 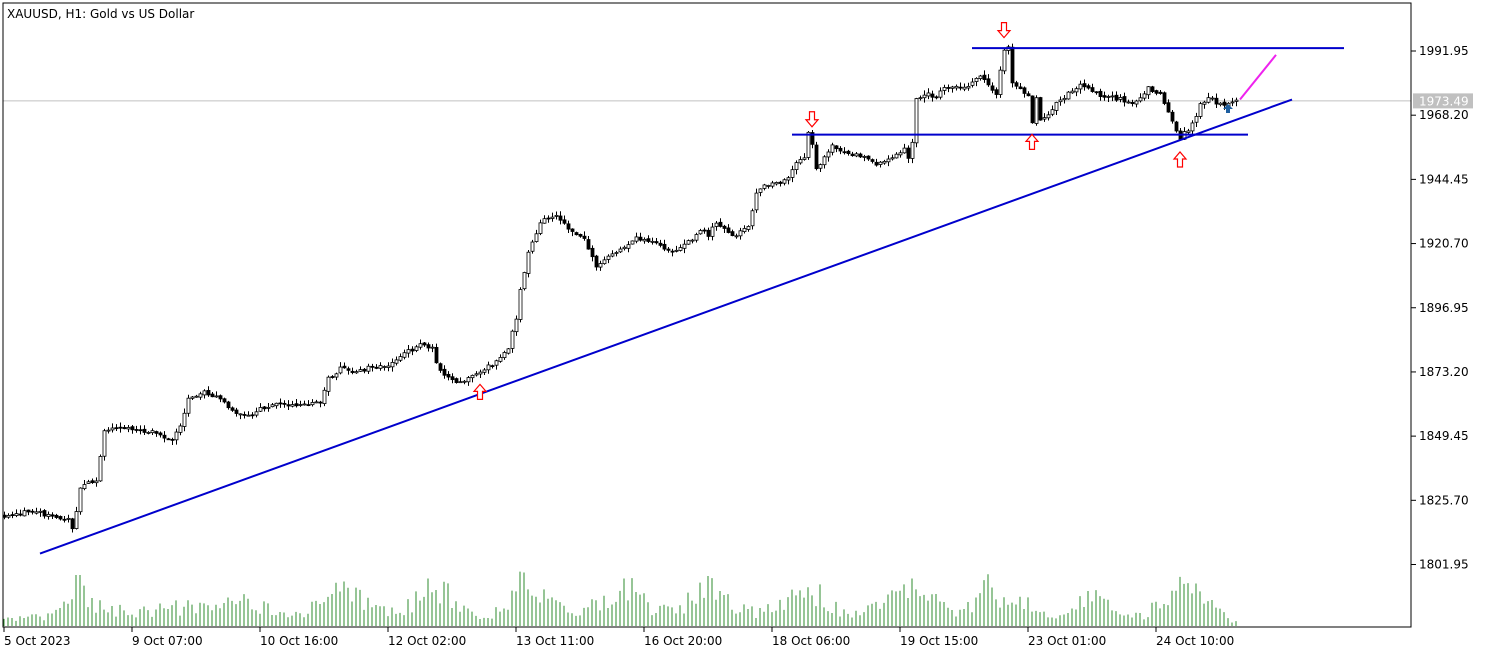 I want to click on x-tick-label: 18 Oct 06:00, so click(x=811, y=641).